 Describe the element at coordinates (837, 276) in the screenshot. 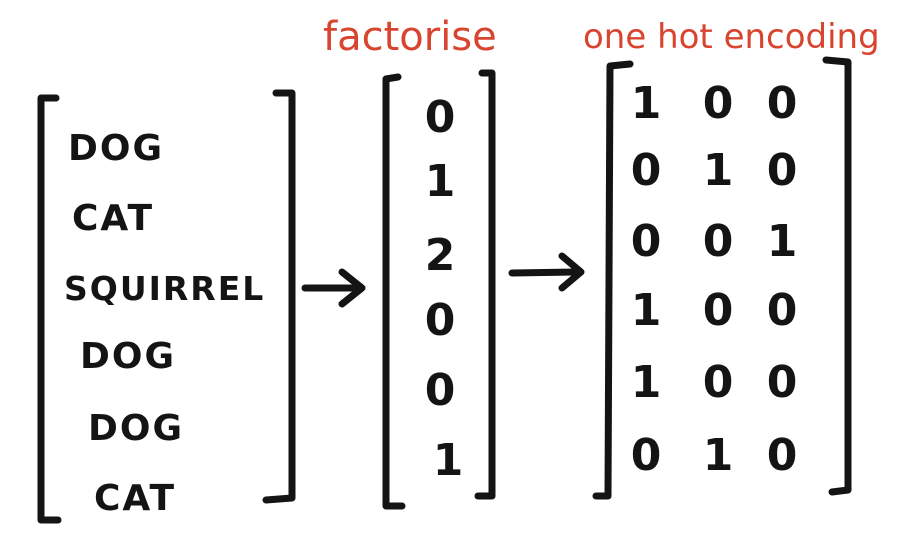

I see `one-hot-right-bracket` at that location.